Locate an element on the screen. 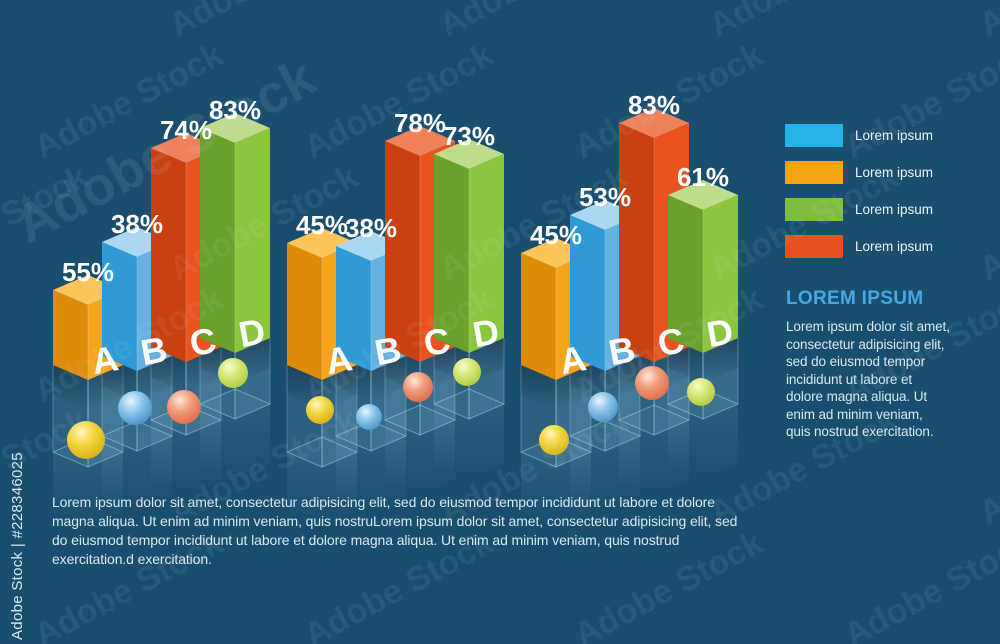  pedestal is located at coordinates (703, 401).